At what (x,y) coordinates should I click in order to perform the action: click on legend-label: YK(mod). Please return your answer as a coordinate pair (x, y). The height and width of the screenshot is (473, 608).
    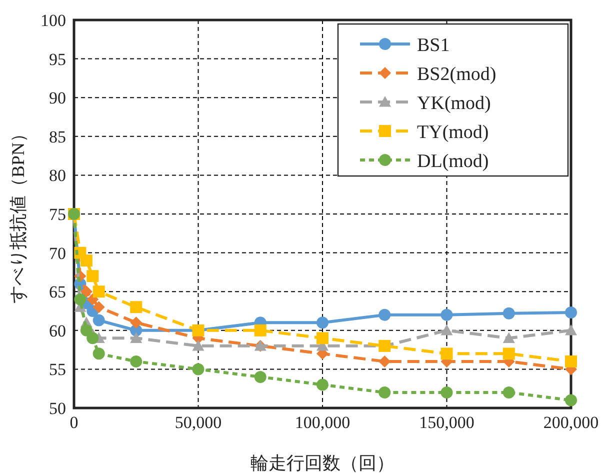
    Looking at the image, I should click on (454, 103).